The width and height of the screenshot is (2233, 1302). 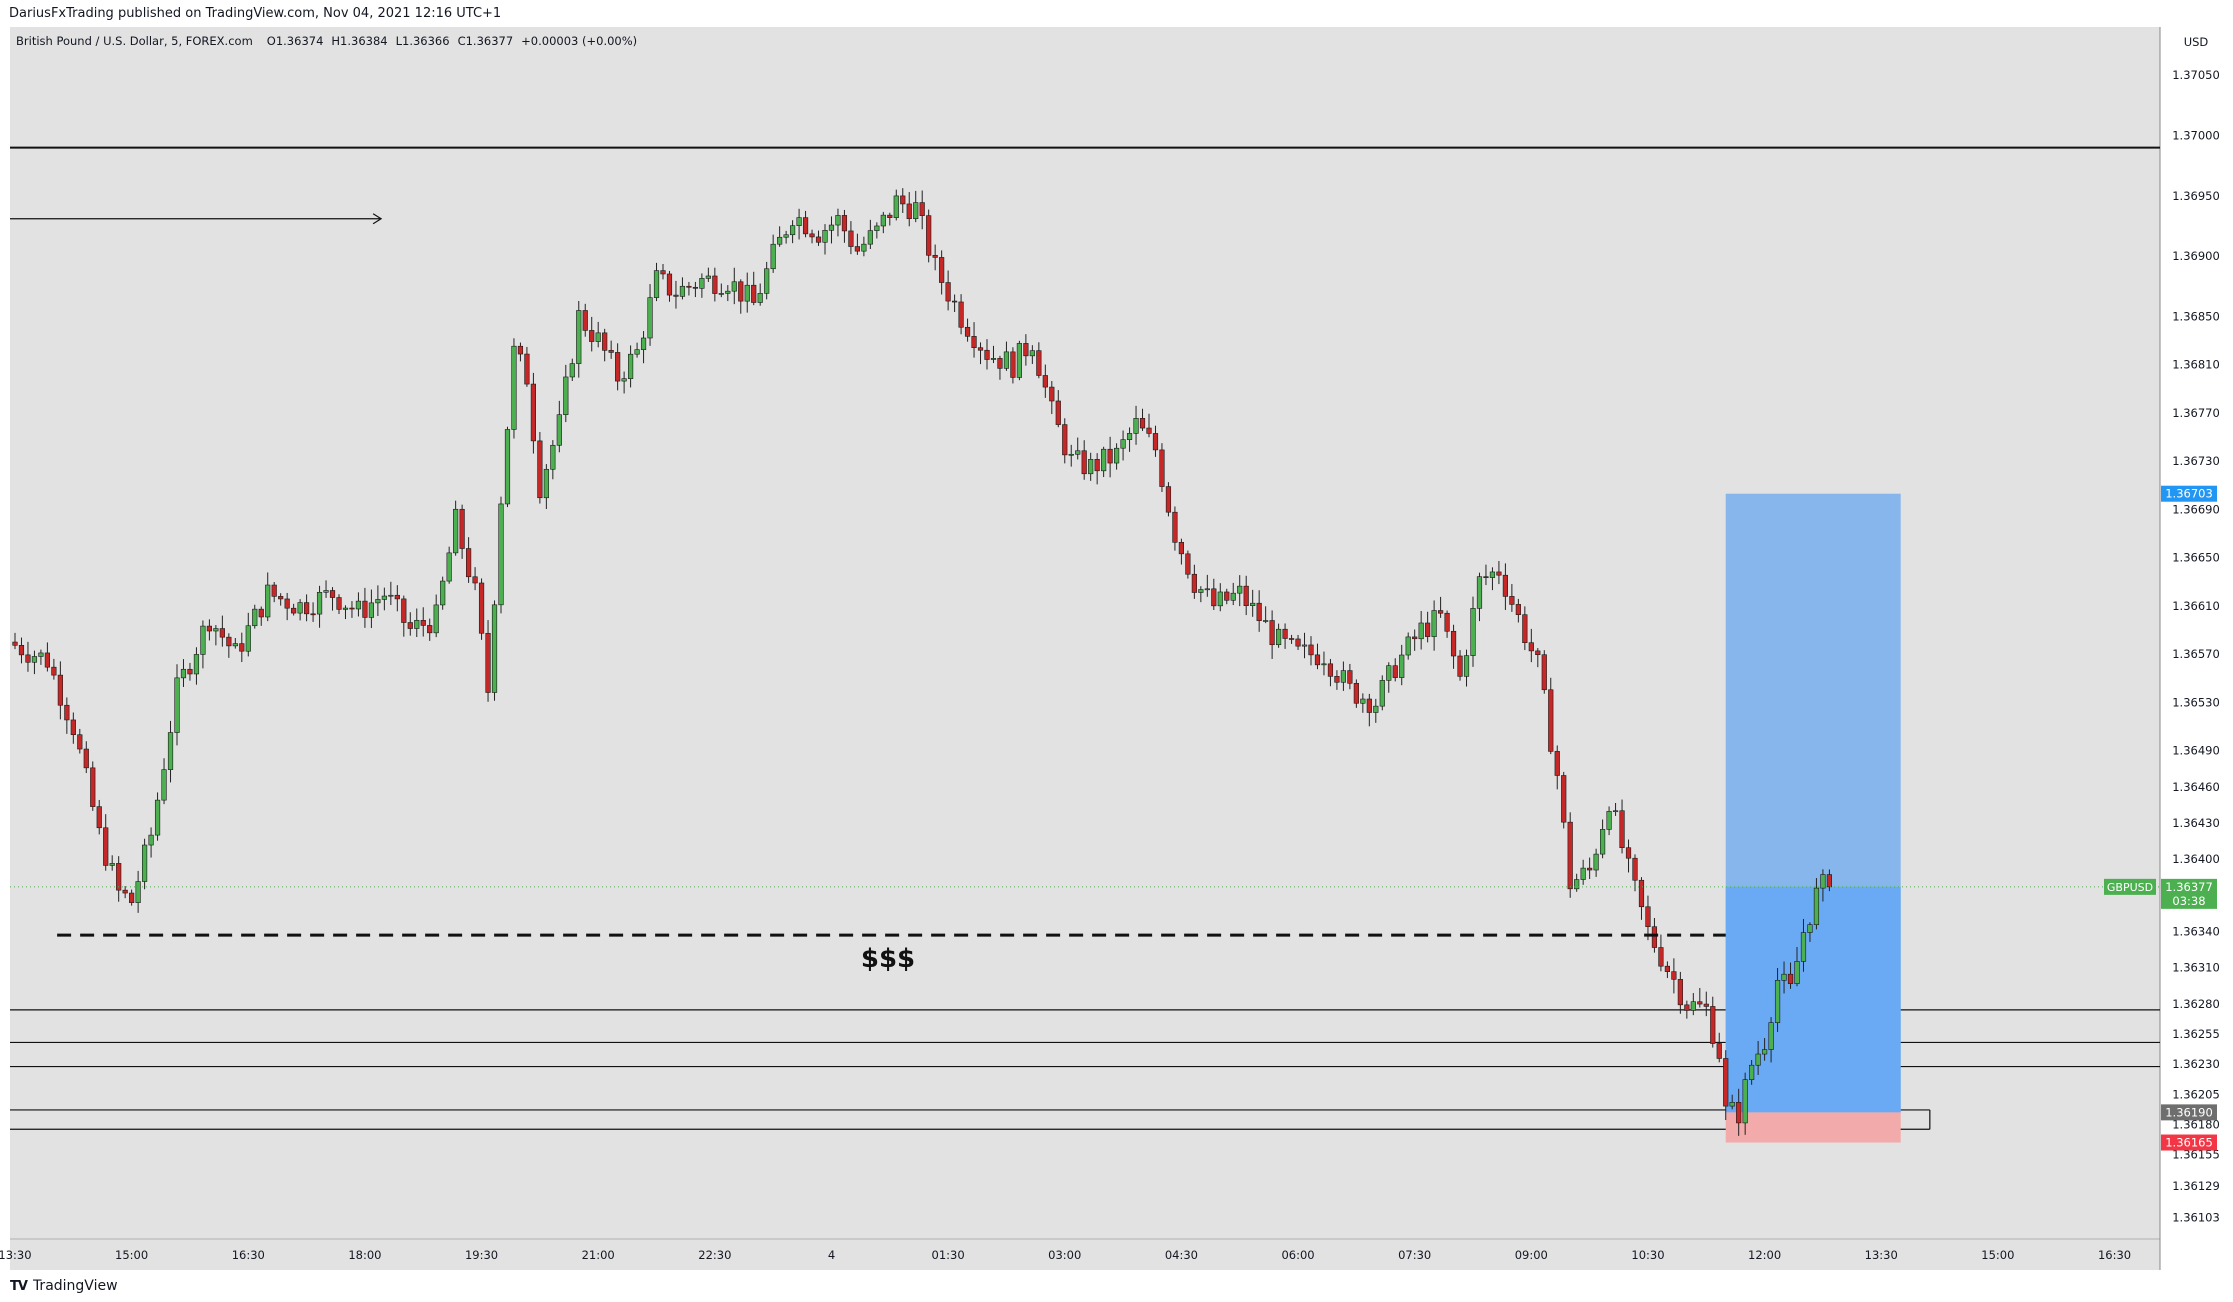 I want to click on time-tick-label: 10:30, so click(x=1647, y=1255).